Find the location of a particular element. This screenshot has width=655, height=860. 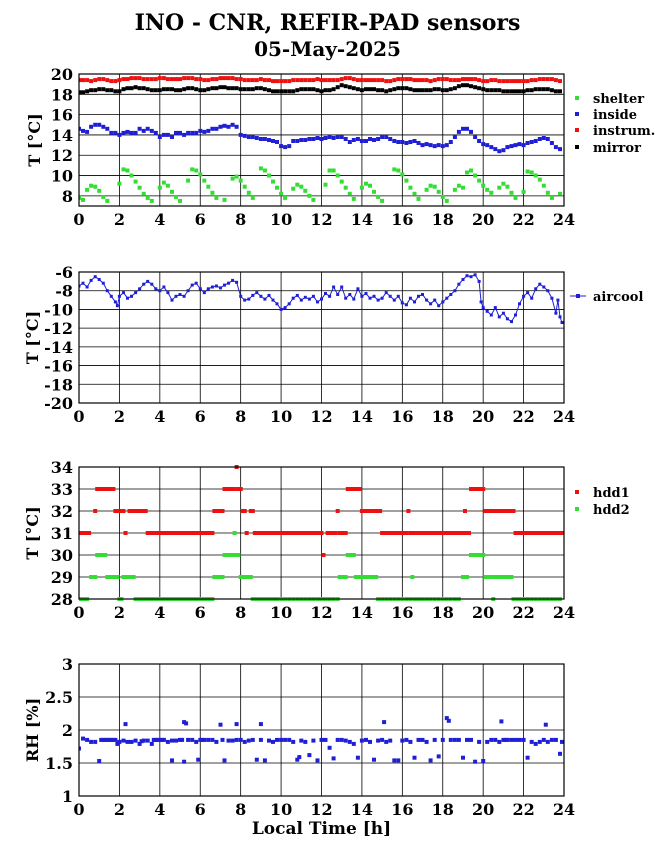

x-tick-label: 20 is located at coordinates (483, 219).